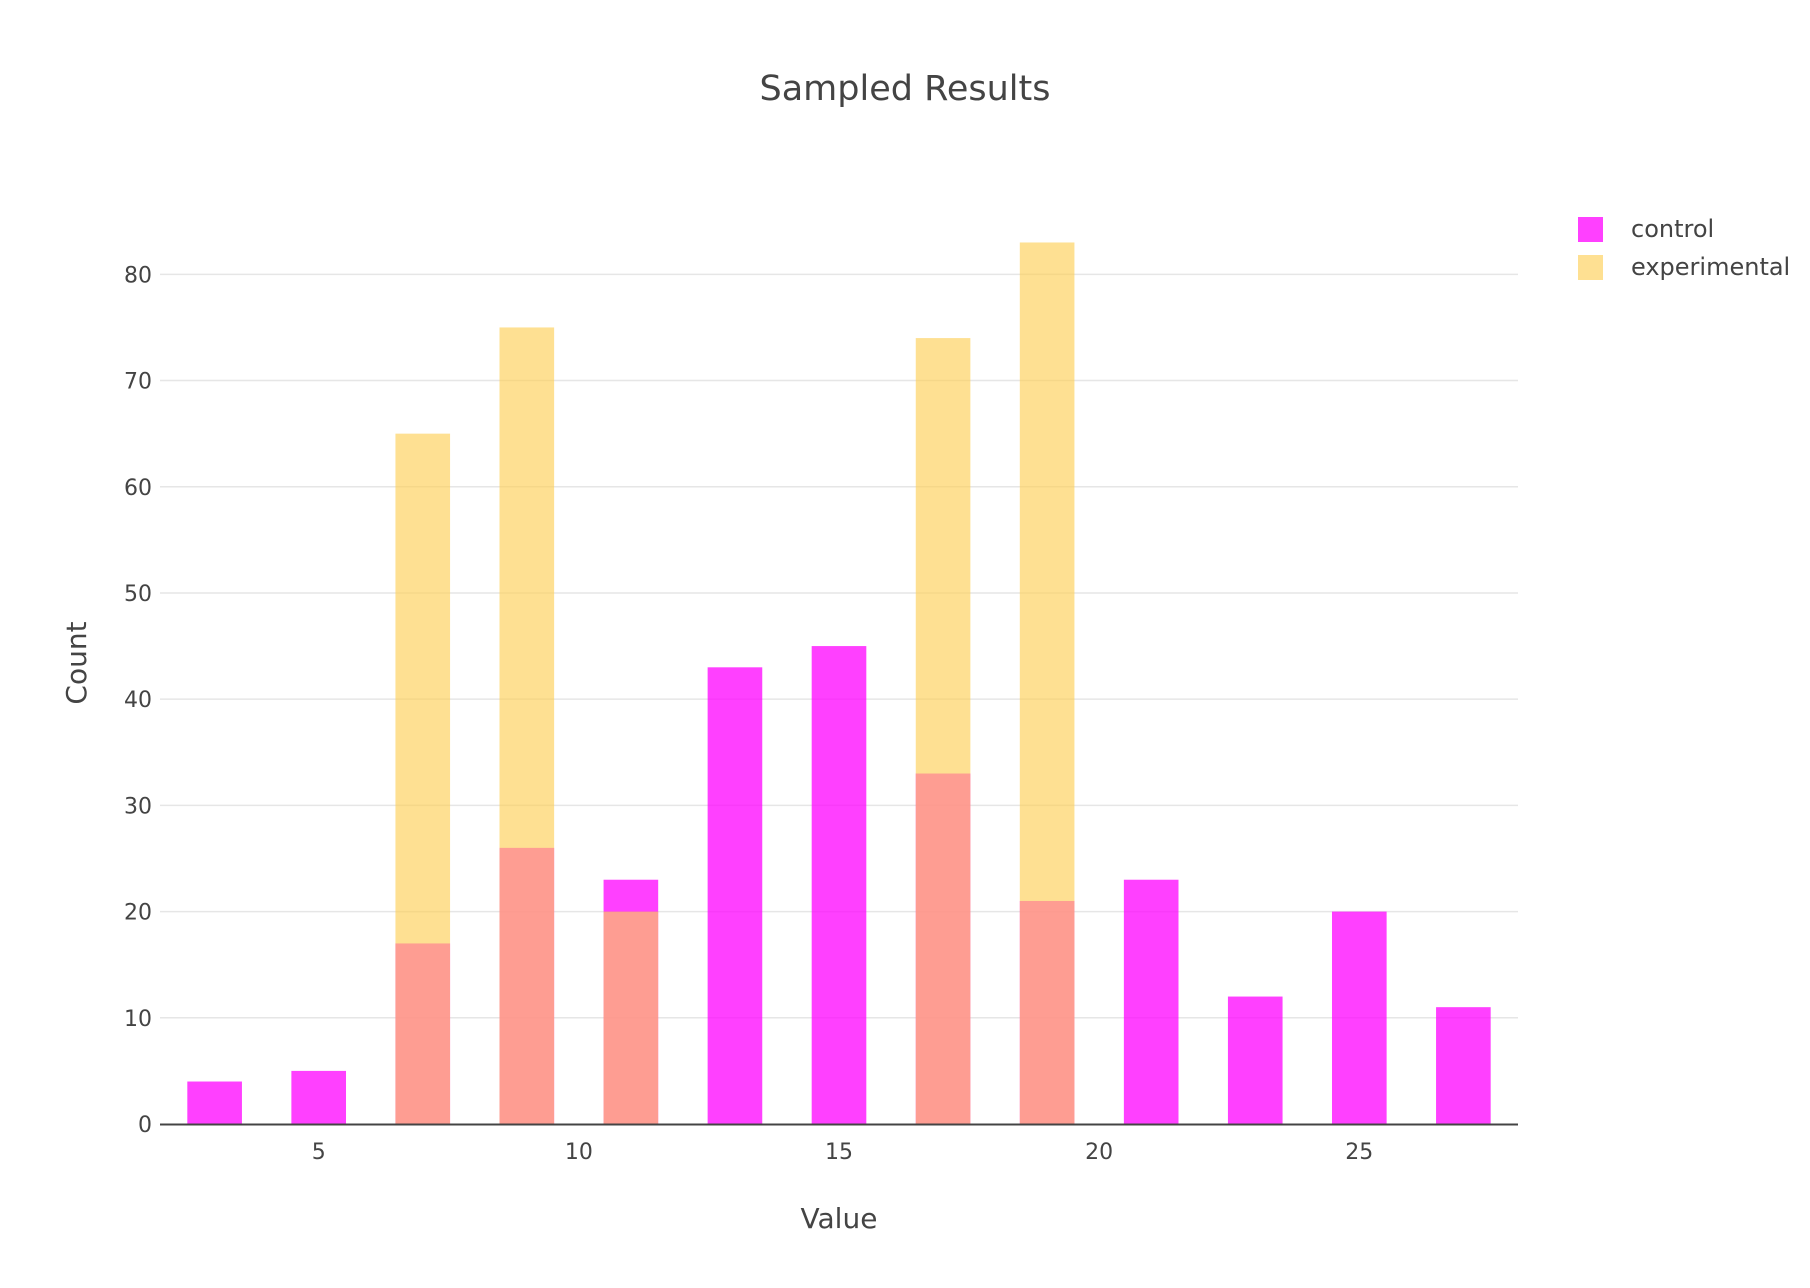  Describe the element at coordinates (138, 1019) in the screenshot. I see `y-tick-label: 10` at that location.